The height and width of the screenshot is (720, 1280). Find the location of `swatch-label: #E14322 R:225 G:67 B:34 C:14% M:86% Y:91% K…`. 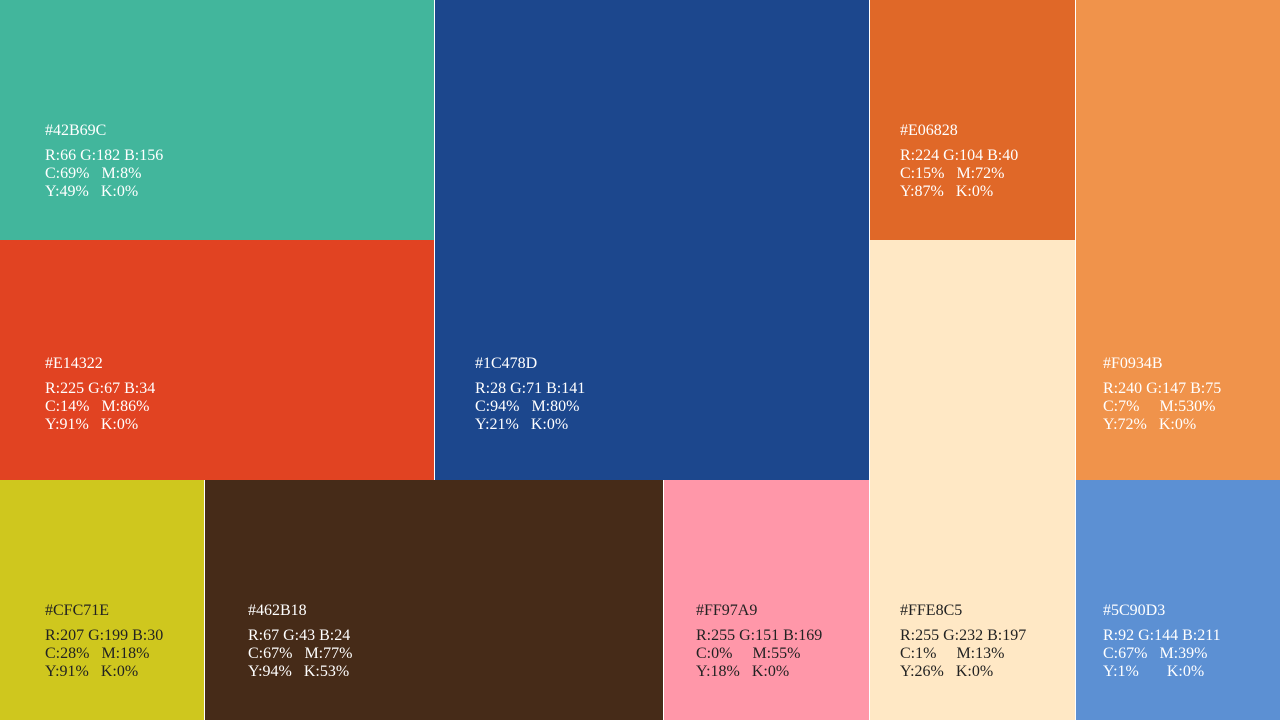

swatch-label: #E14322 R:225 G:67 B:34 C:14% M:86% Y:91% K… is located at coordinates (100, 394).